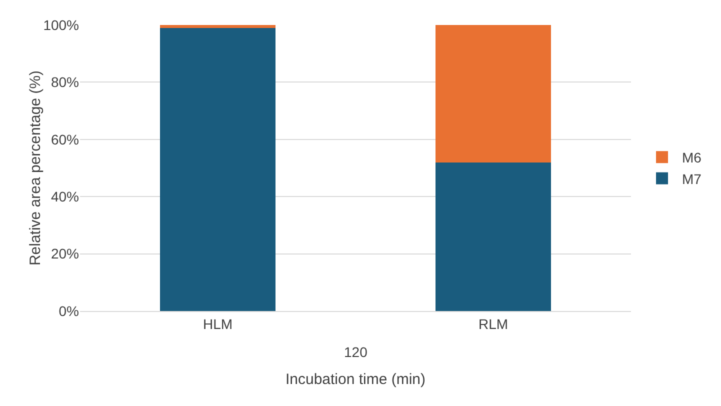 The height and width of the screenshot is (406, 721). Describe the element at coordinates (692, 158) in the screenshot. I see `legend-label: M6` at that location.